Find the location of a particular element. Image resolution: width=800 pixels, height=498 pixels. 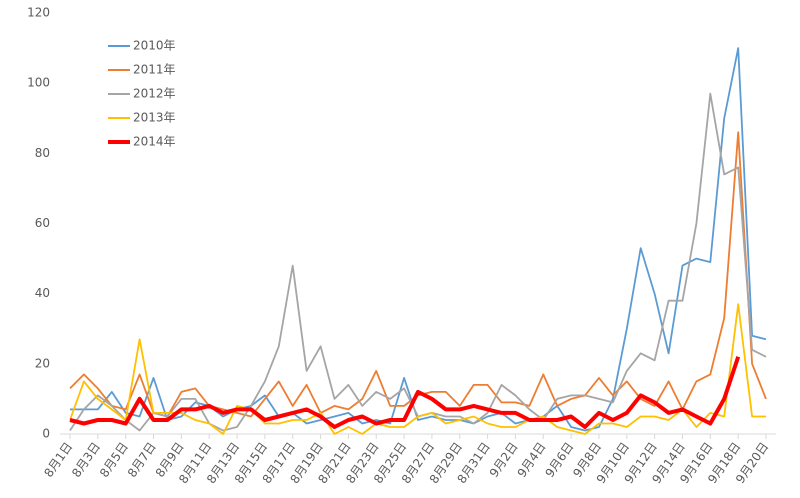

line is located at coordinates (405, 392).